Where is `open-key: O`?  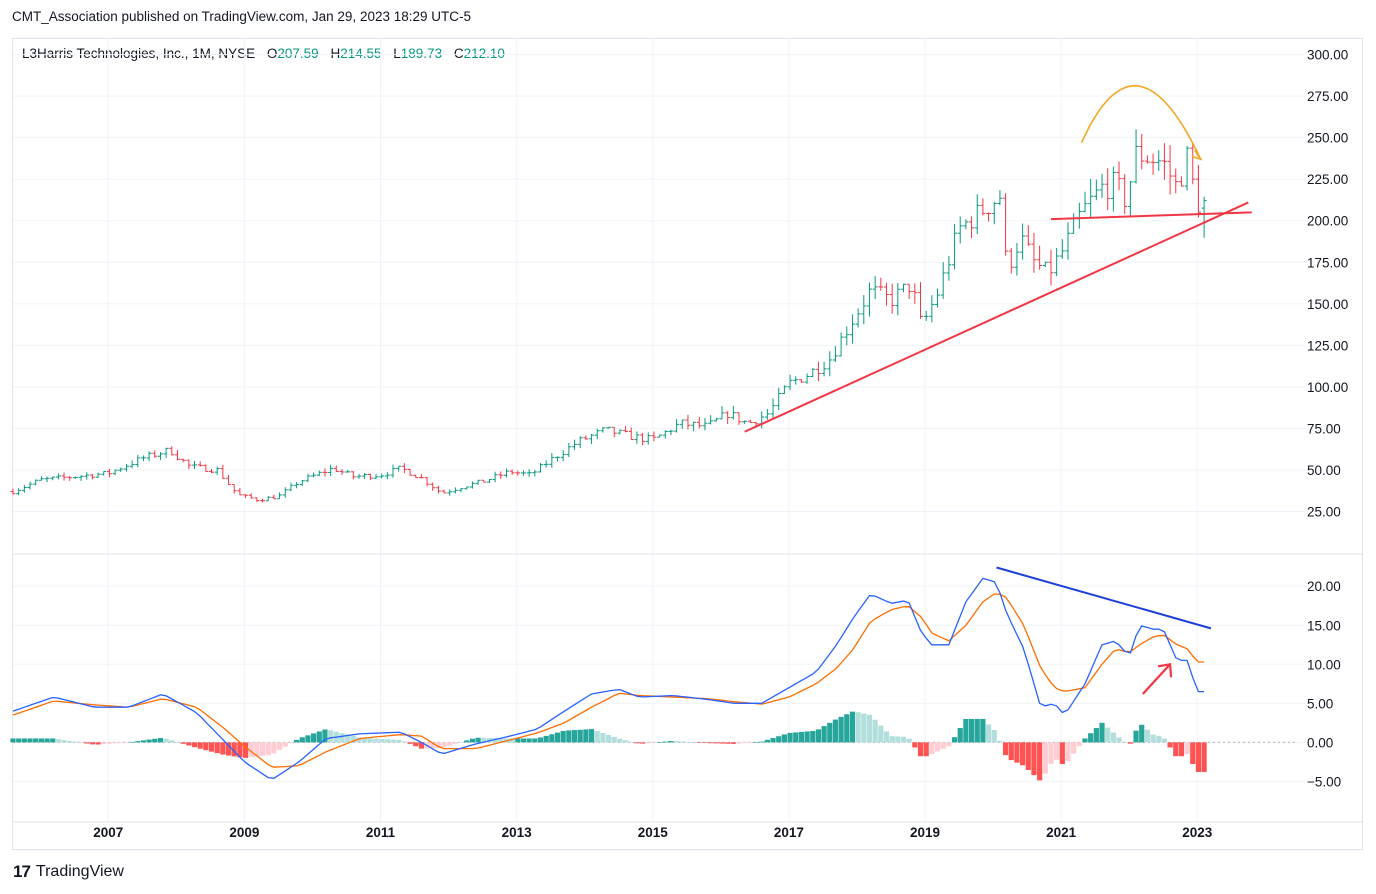
open-key: O is located at coordinates (272, 53).